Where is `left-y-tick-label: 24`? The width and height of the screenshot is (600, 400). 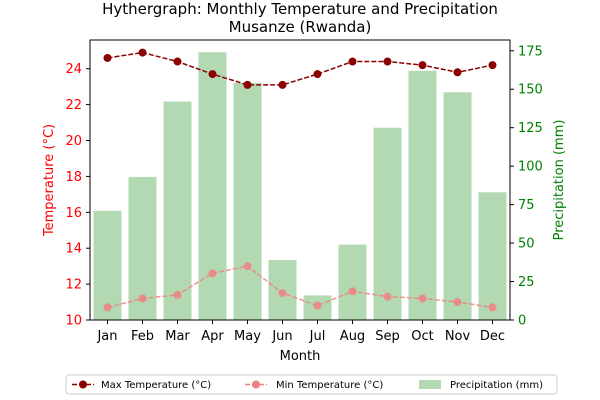 left-y-tick-label: 24 is located at coordinates (73, 69).